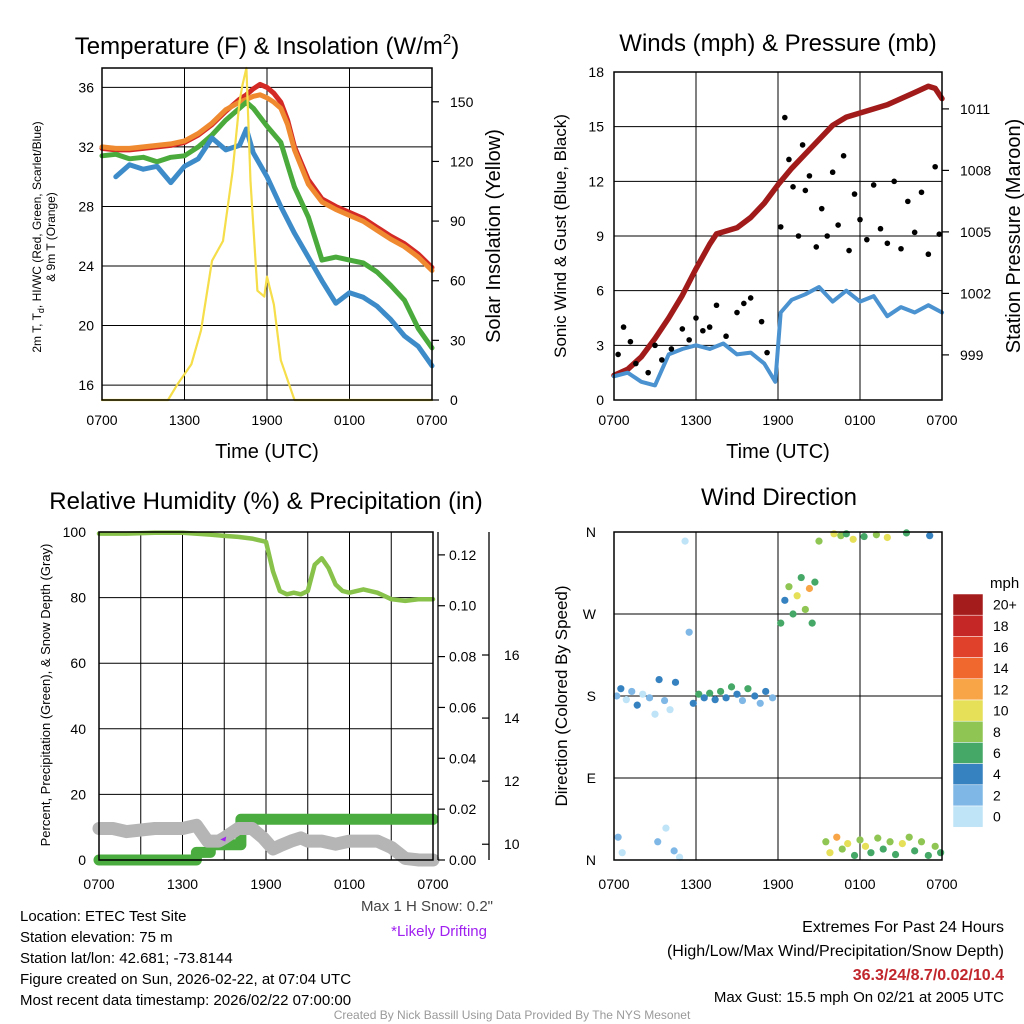 This screenshot has height=1024, width=1024. Describe the element at coordinates (928, 975) in the screenshot. I see `extremes-values: 36.3/24/8.7/0.02/10.4` at that location.